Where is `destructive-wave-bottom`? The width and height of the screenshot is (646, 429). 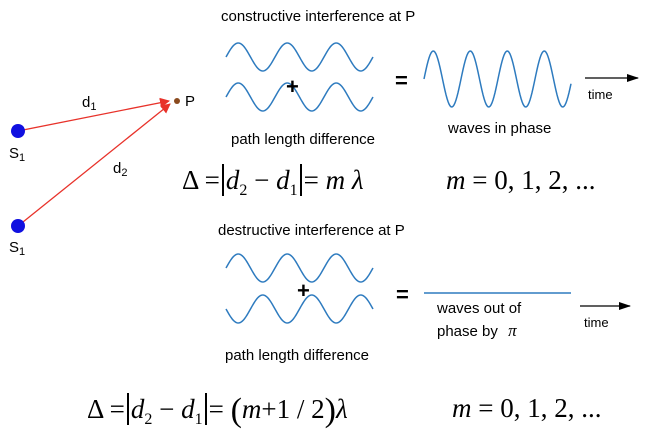
destructive-wave-bottom is located at coordinates (299, 309).